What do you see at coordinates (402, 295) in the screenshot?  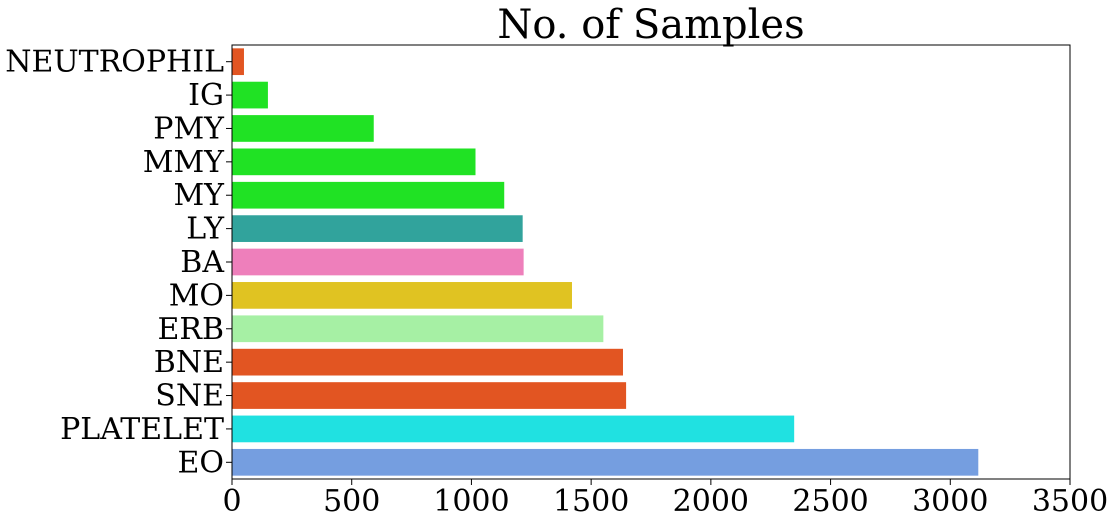 I see `bar-mo` at bounding box center [402, 295].